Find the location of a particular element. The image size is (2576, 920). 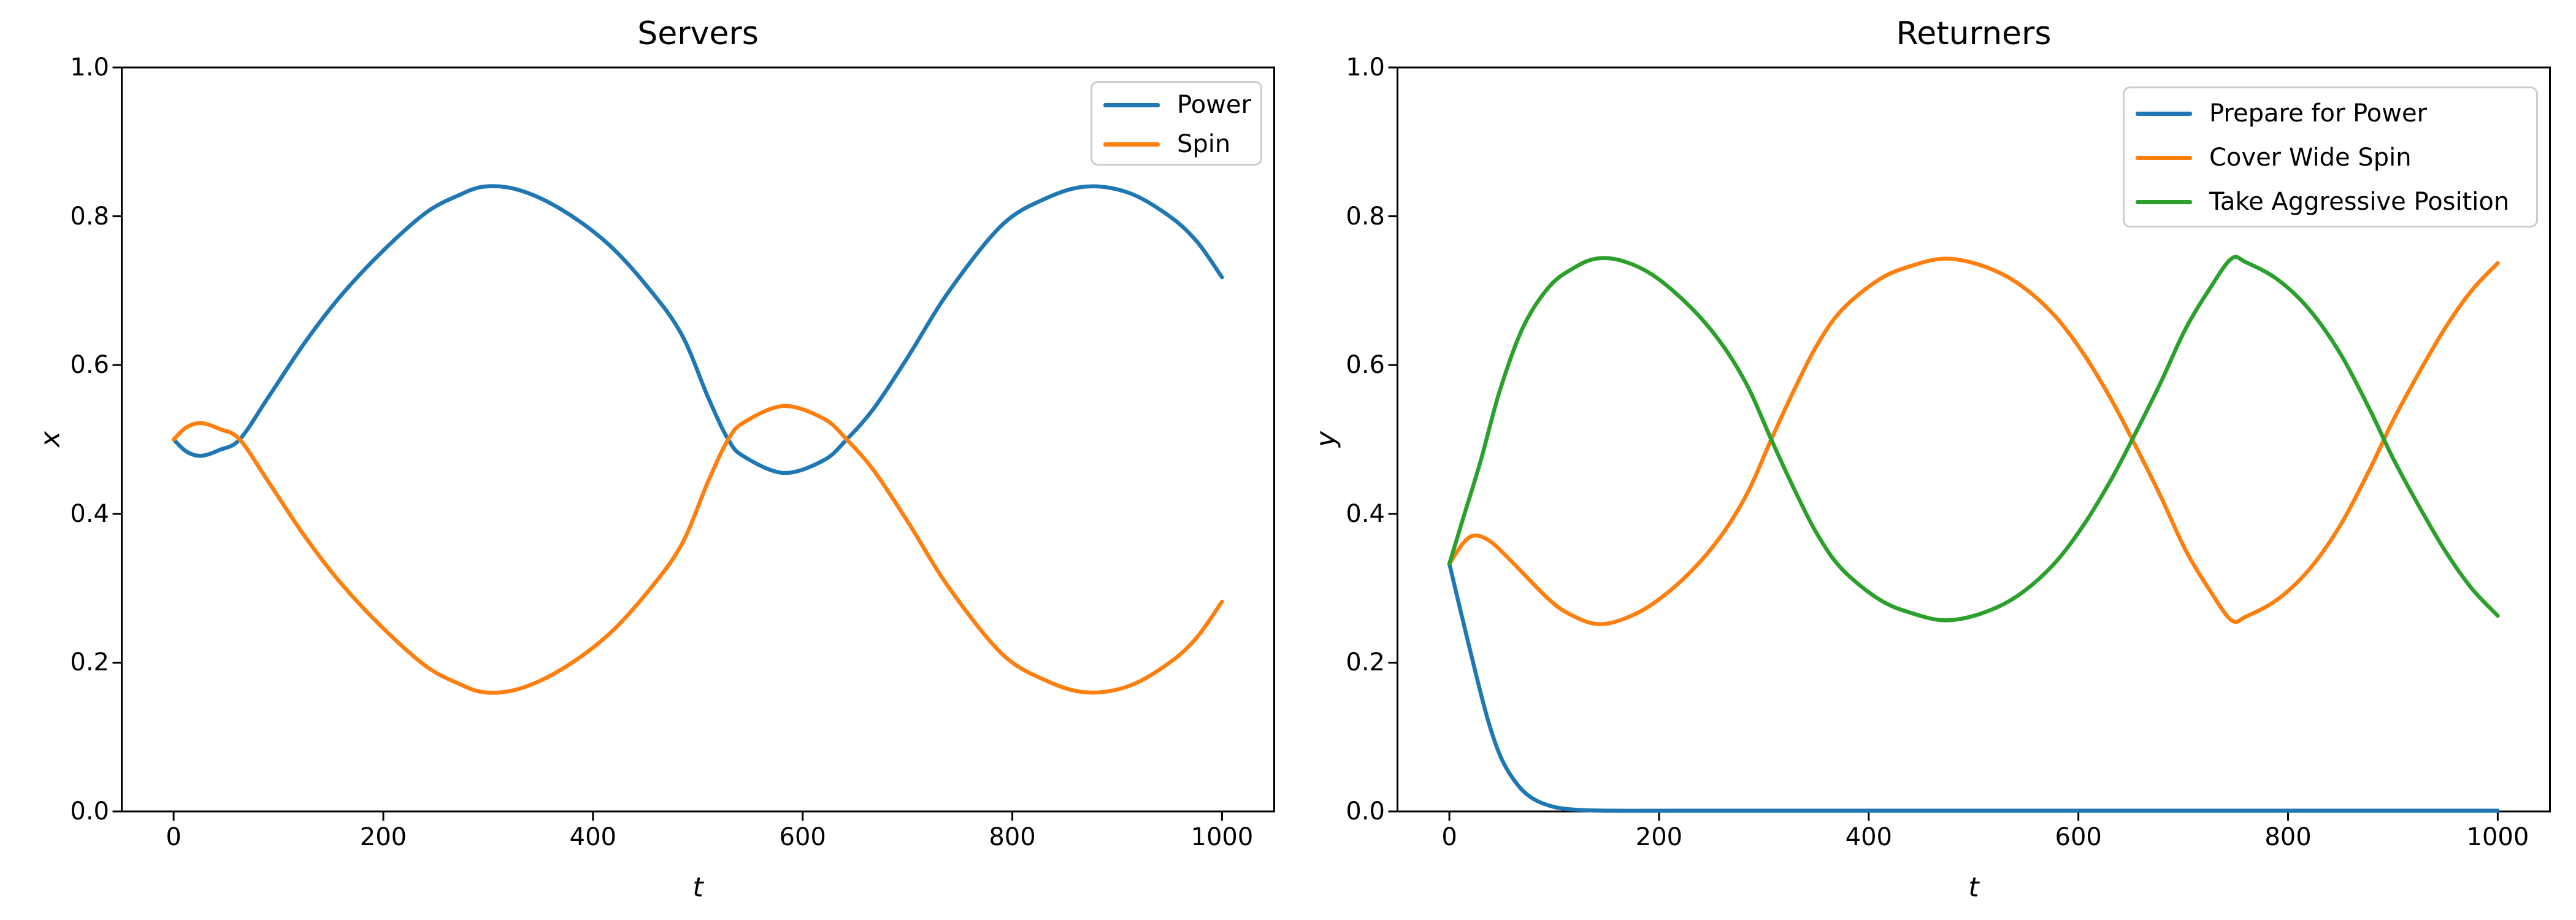

legend-label: Prepare for Power is located at coordinates (2318, 113).